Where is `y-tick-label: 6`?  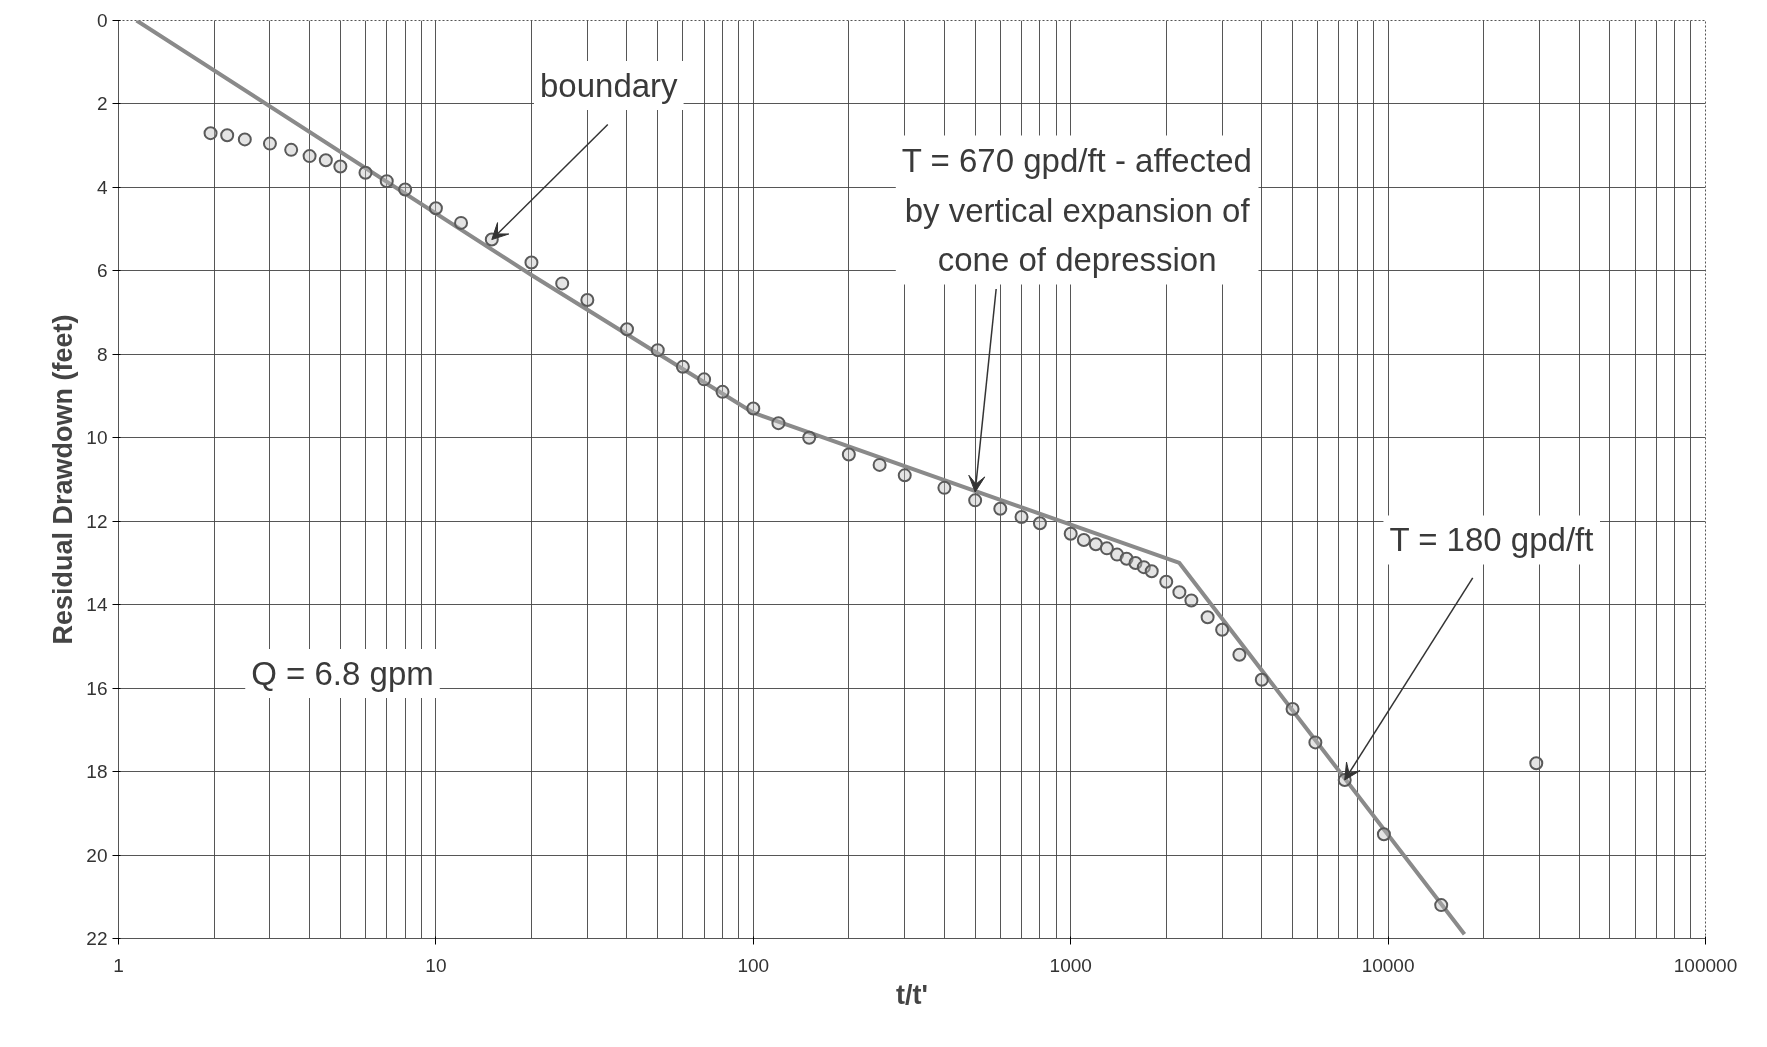 y-tick-label: 6 is located at coordinates (102, 271).